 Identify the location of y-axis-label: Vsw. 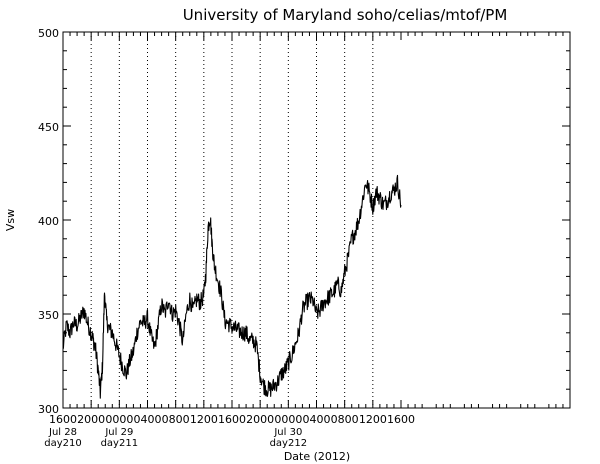
(10, 220).